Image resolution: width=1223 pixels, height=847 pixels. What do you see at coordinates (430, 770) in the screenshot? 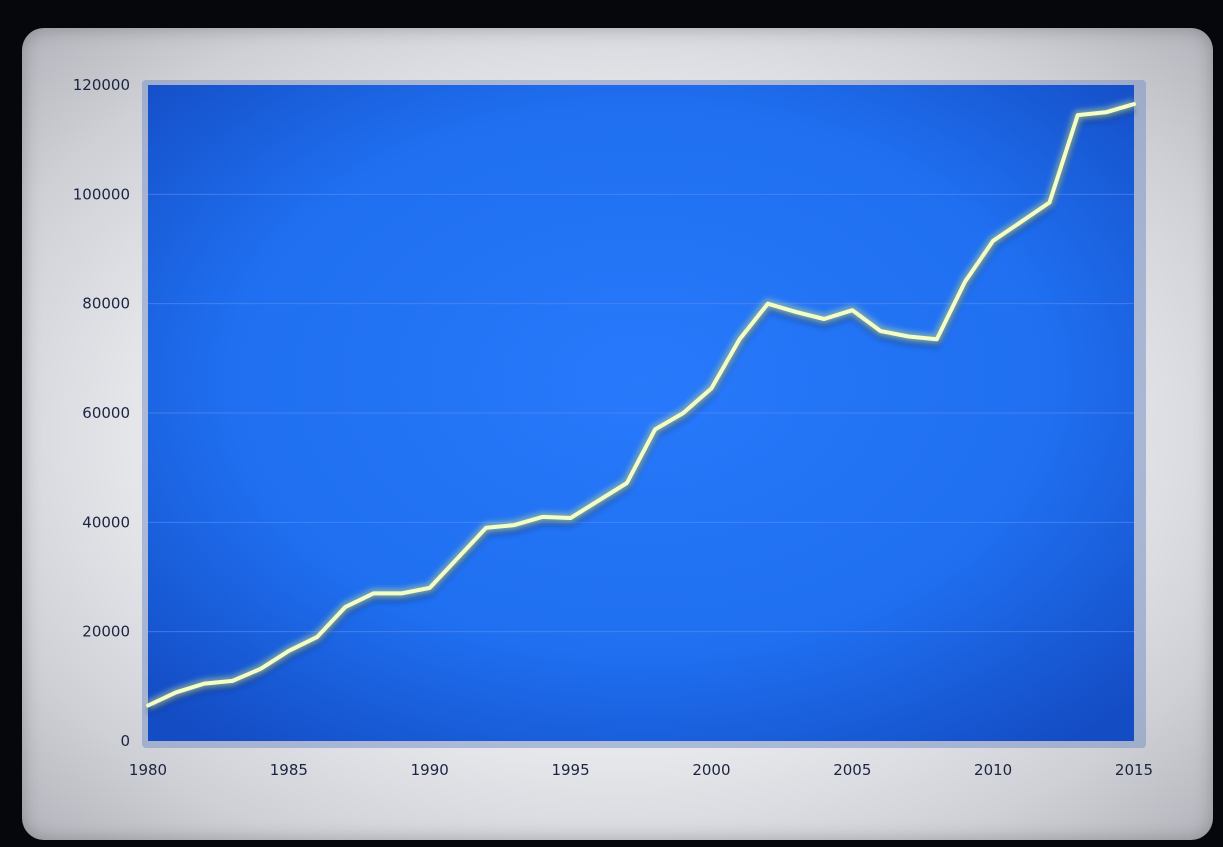
I see `x-tick-label: 1990` at bounding box center [430, 770].